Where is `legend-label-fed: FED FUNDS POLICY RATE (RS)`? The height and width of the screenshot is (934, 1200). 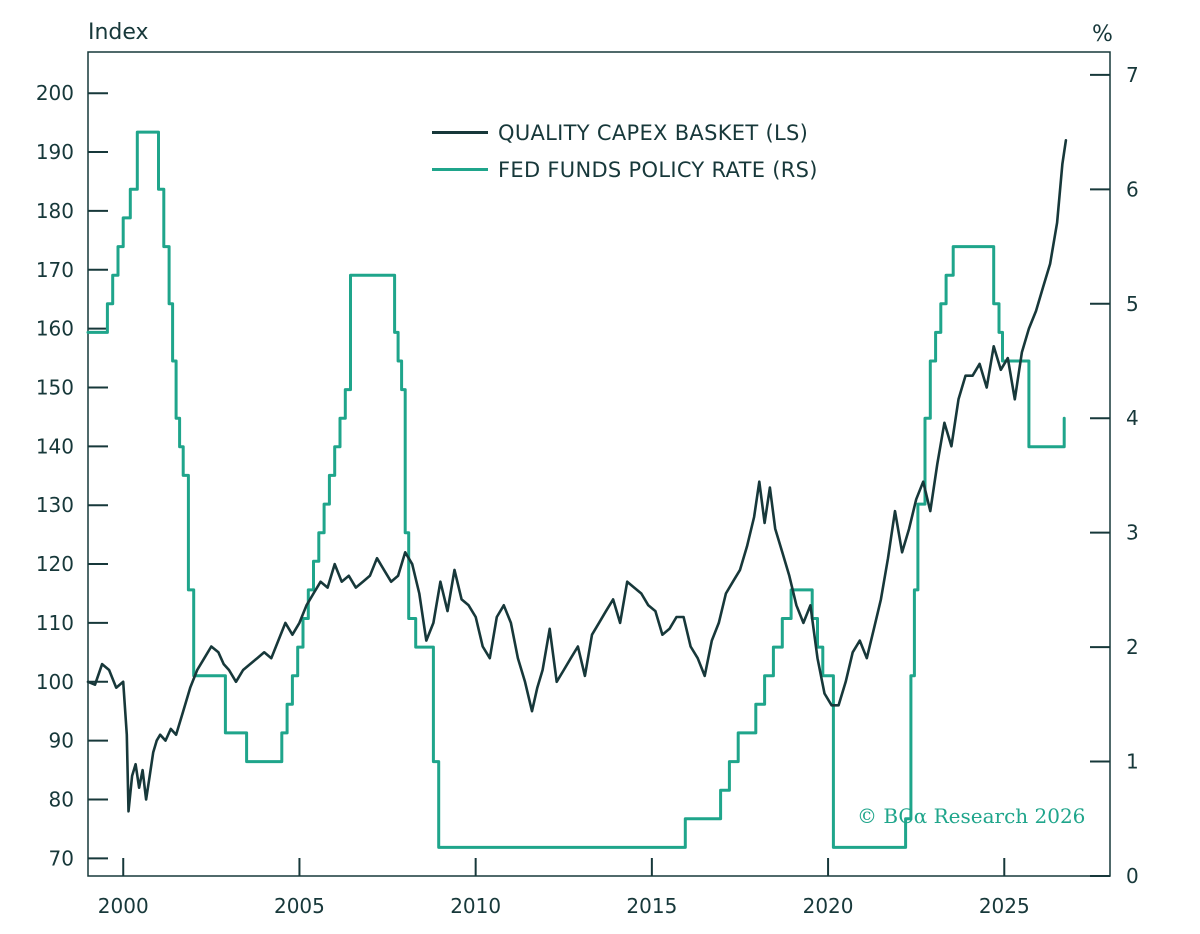 legend-label-fed: FED FUNDS POLICY RATE (RS) is located at coordinates (658, 169).